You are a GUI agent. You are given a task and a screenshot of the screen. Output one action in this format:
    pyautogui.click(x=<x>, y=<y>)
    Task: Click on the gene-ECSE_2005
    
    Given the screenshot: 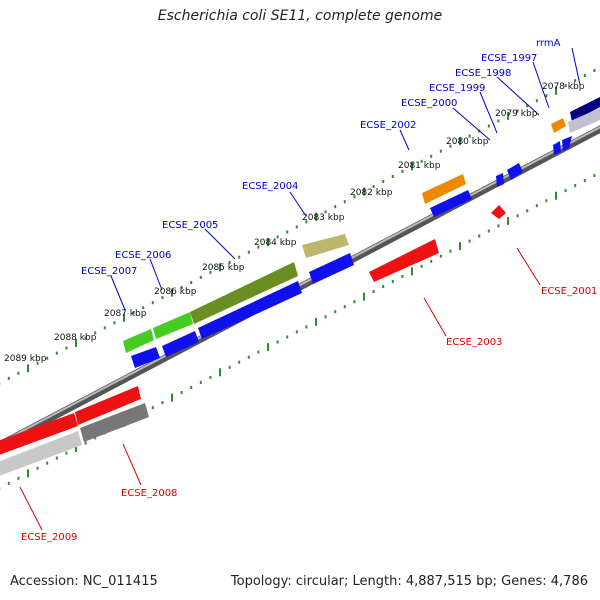 What is the action you would take?
    pyautogui.click(x=244, y=293)
    